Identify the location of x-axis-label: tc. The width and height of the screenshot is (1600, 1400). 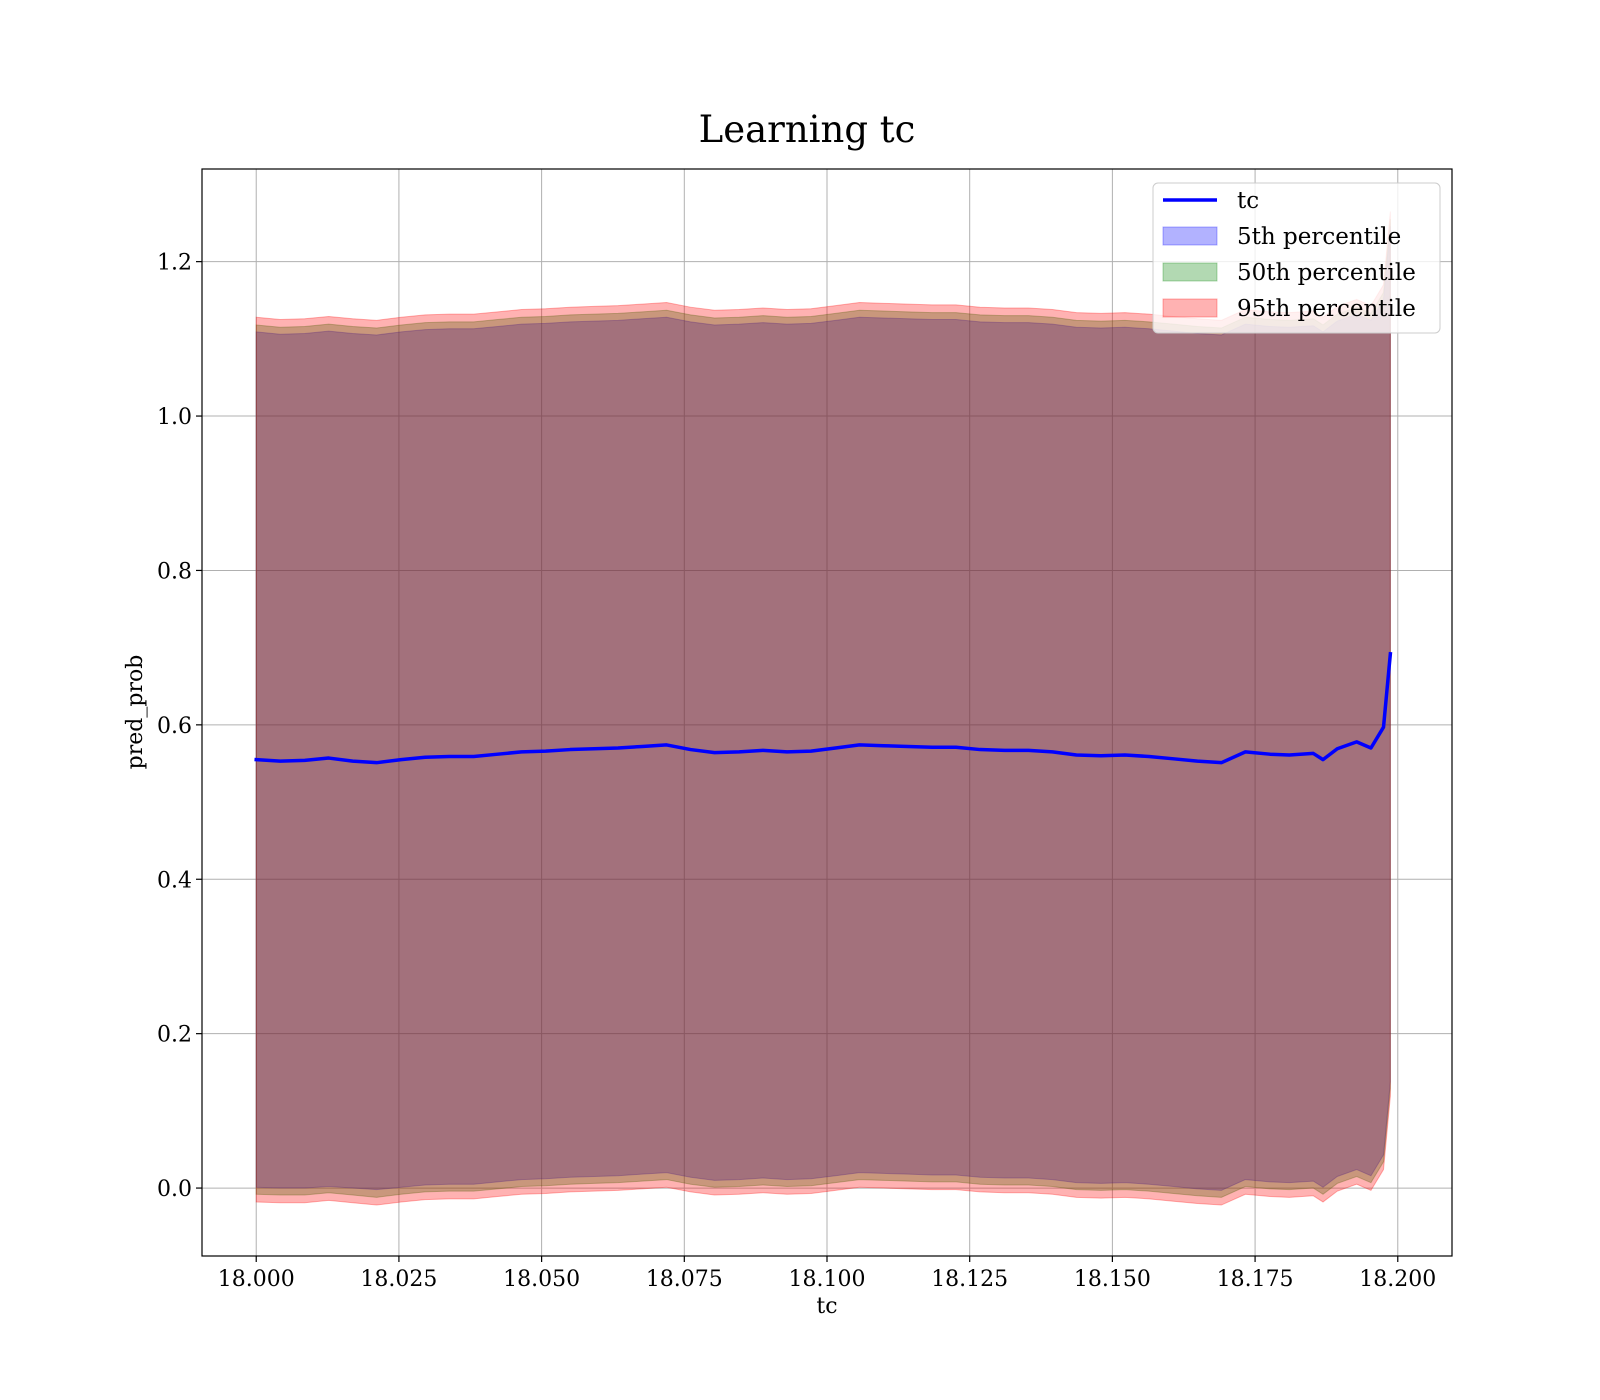
(826, 1306).